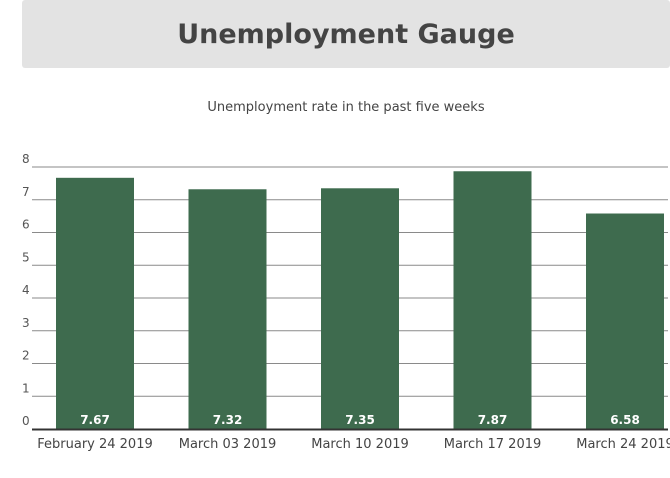 This screenshot has width=670, height=478. I want to click on data-label: 7.32, so click(228, 420).